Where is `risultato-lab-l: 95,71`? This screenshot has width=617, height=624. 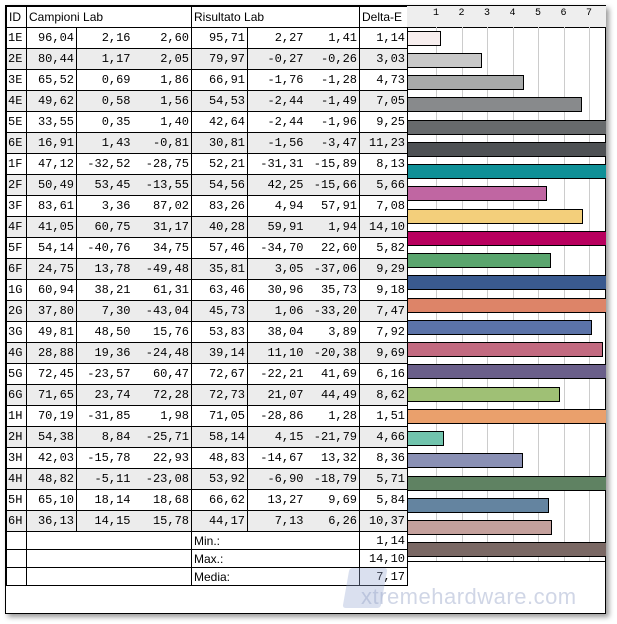
risultato-lab-l: 95,71 is located at coordinates (219, 38).